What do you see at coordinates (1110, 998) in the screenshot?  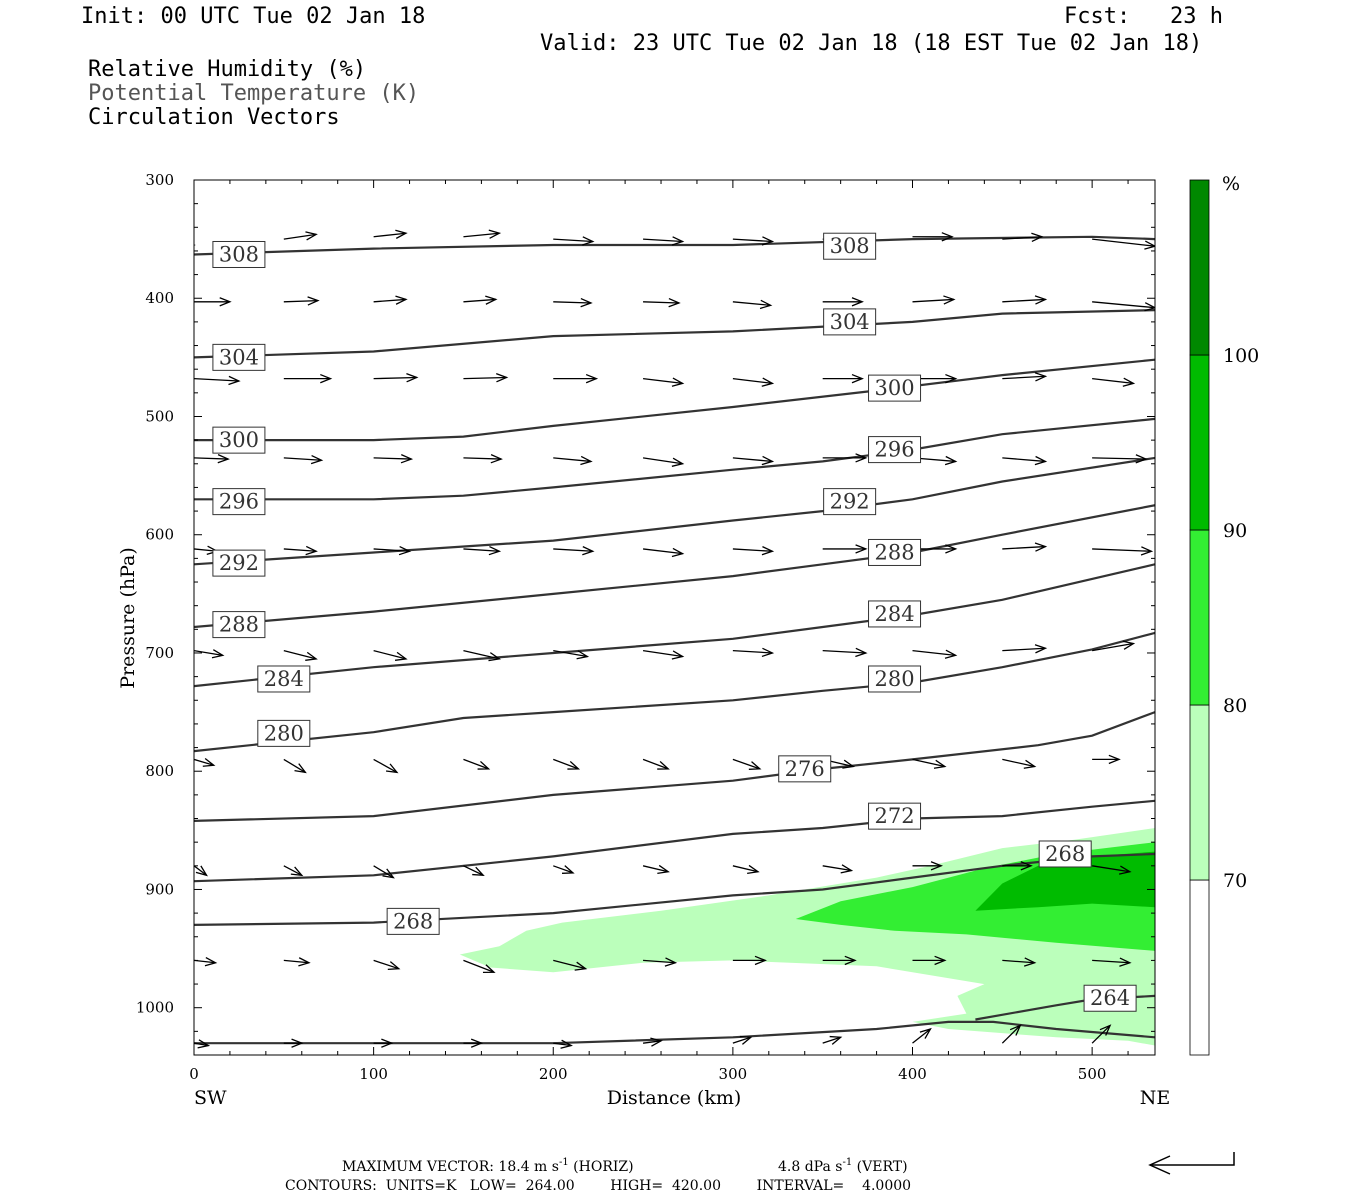 I see `contour-label: 264` at bounding box center [1110, 998].